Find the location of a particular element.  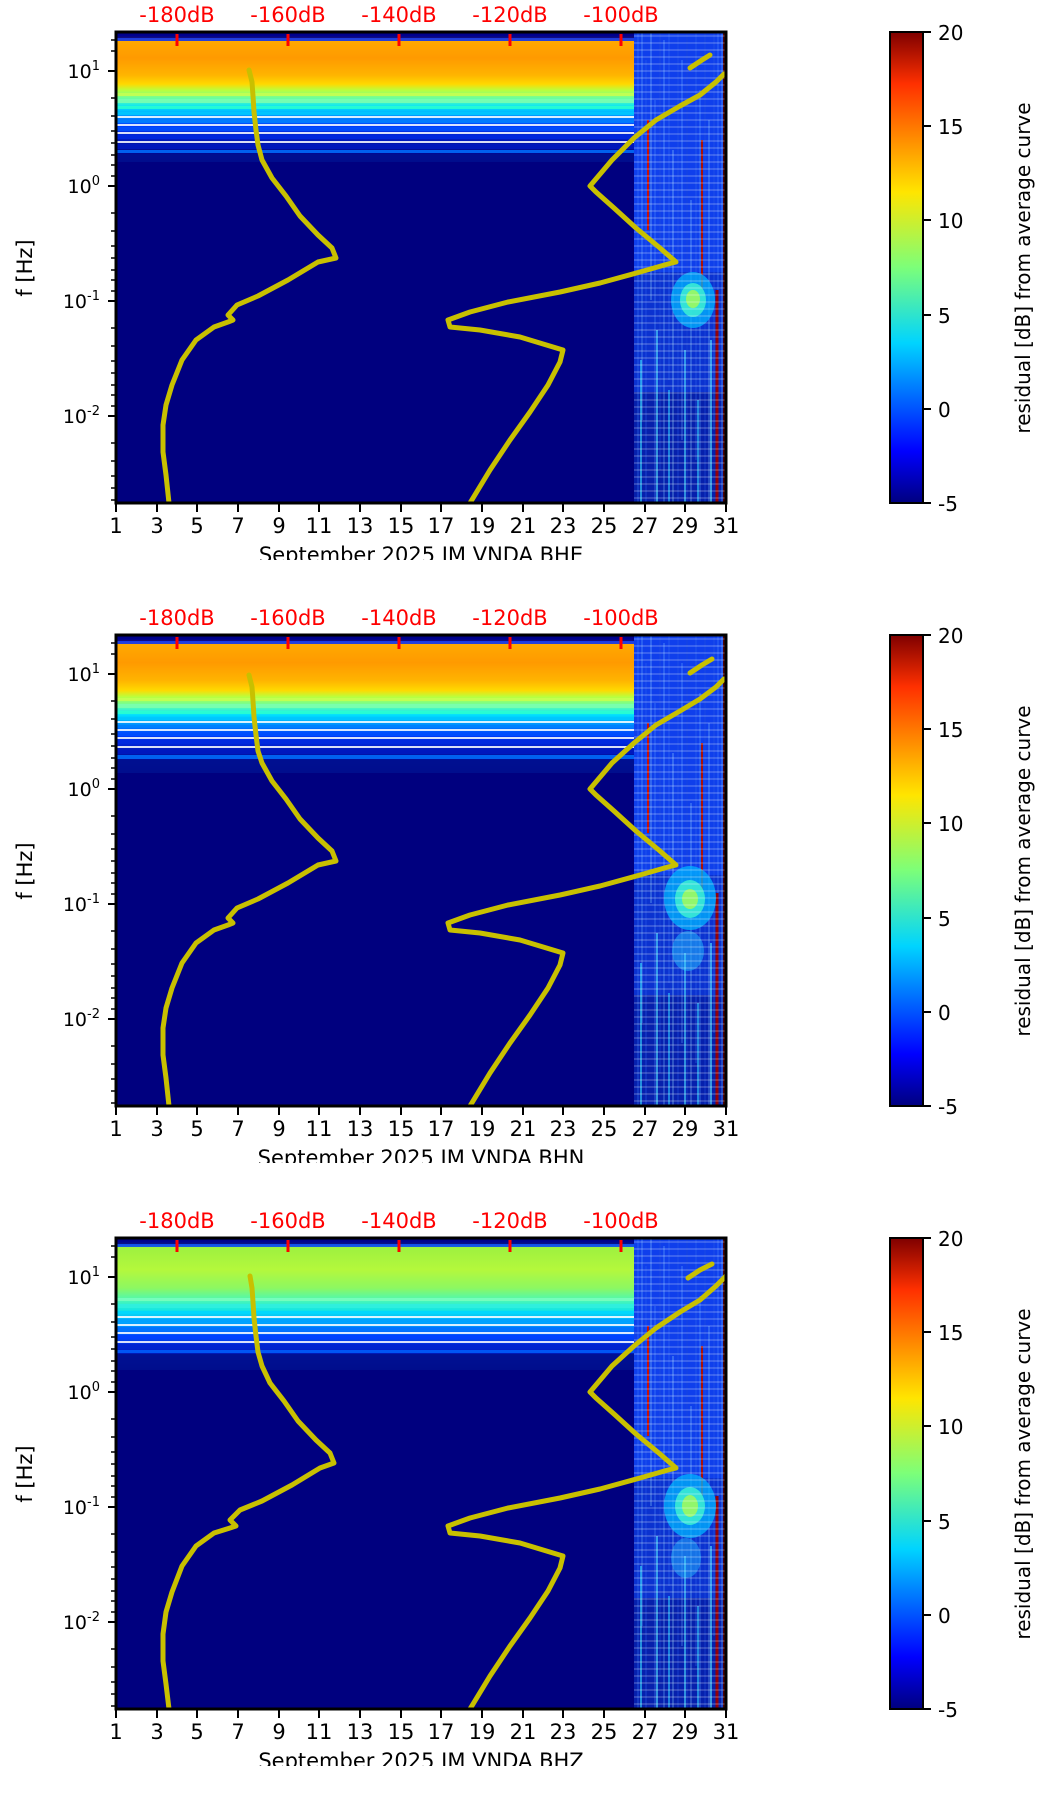

x-tick-label: 21 is located at coordinates (523, 1129).